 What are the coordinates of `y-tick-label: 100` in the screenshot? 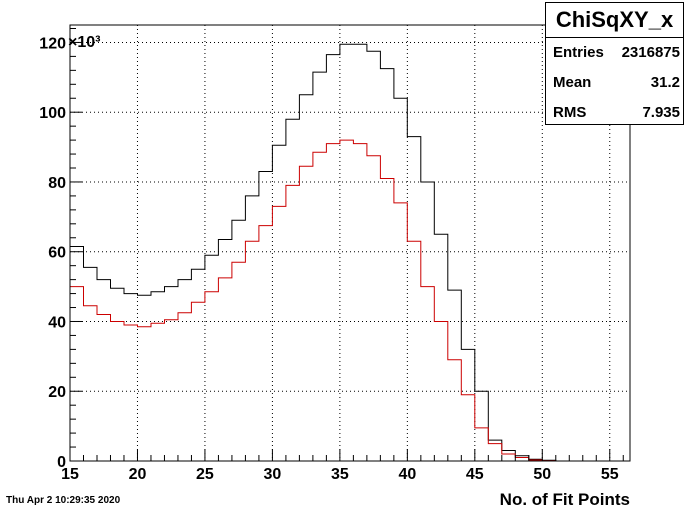 It's located at (52, 113).